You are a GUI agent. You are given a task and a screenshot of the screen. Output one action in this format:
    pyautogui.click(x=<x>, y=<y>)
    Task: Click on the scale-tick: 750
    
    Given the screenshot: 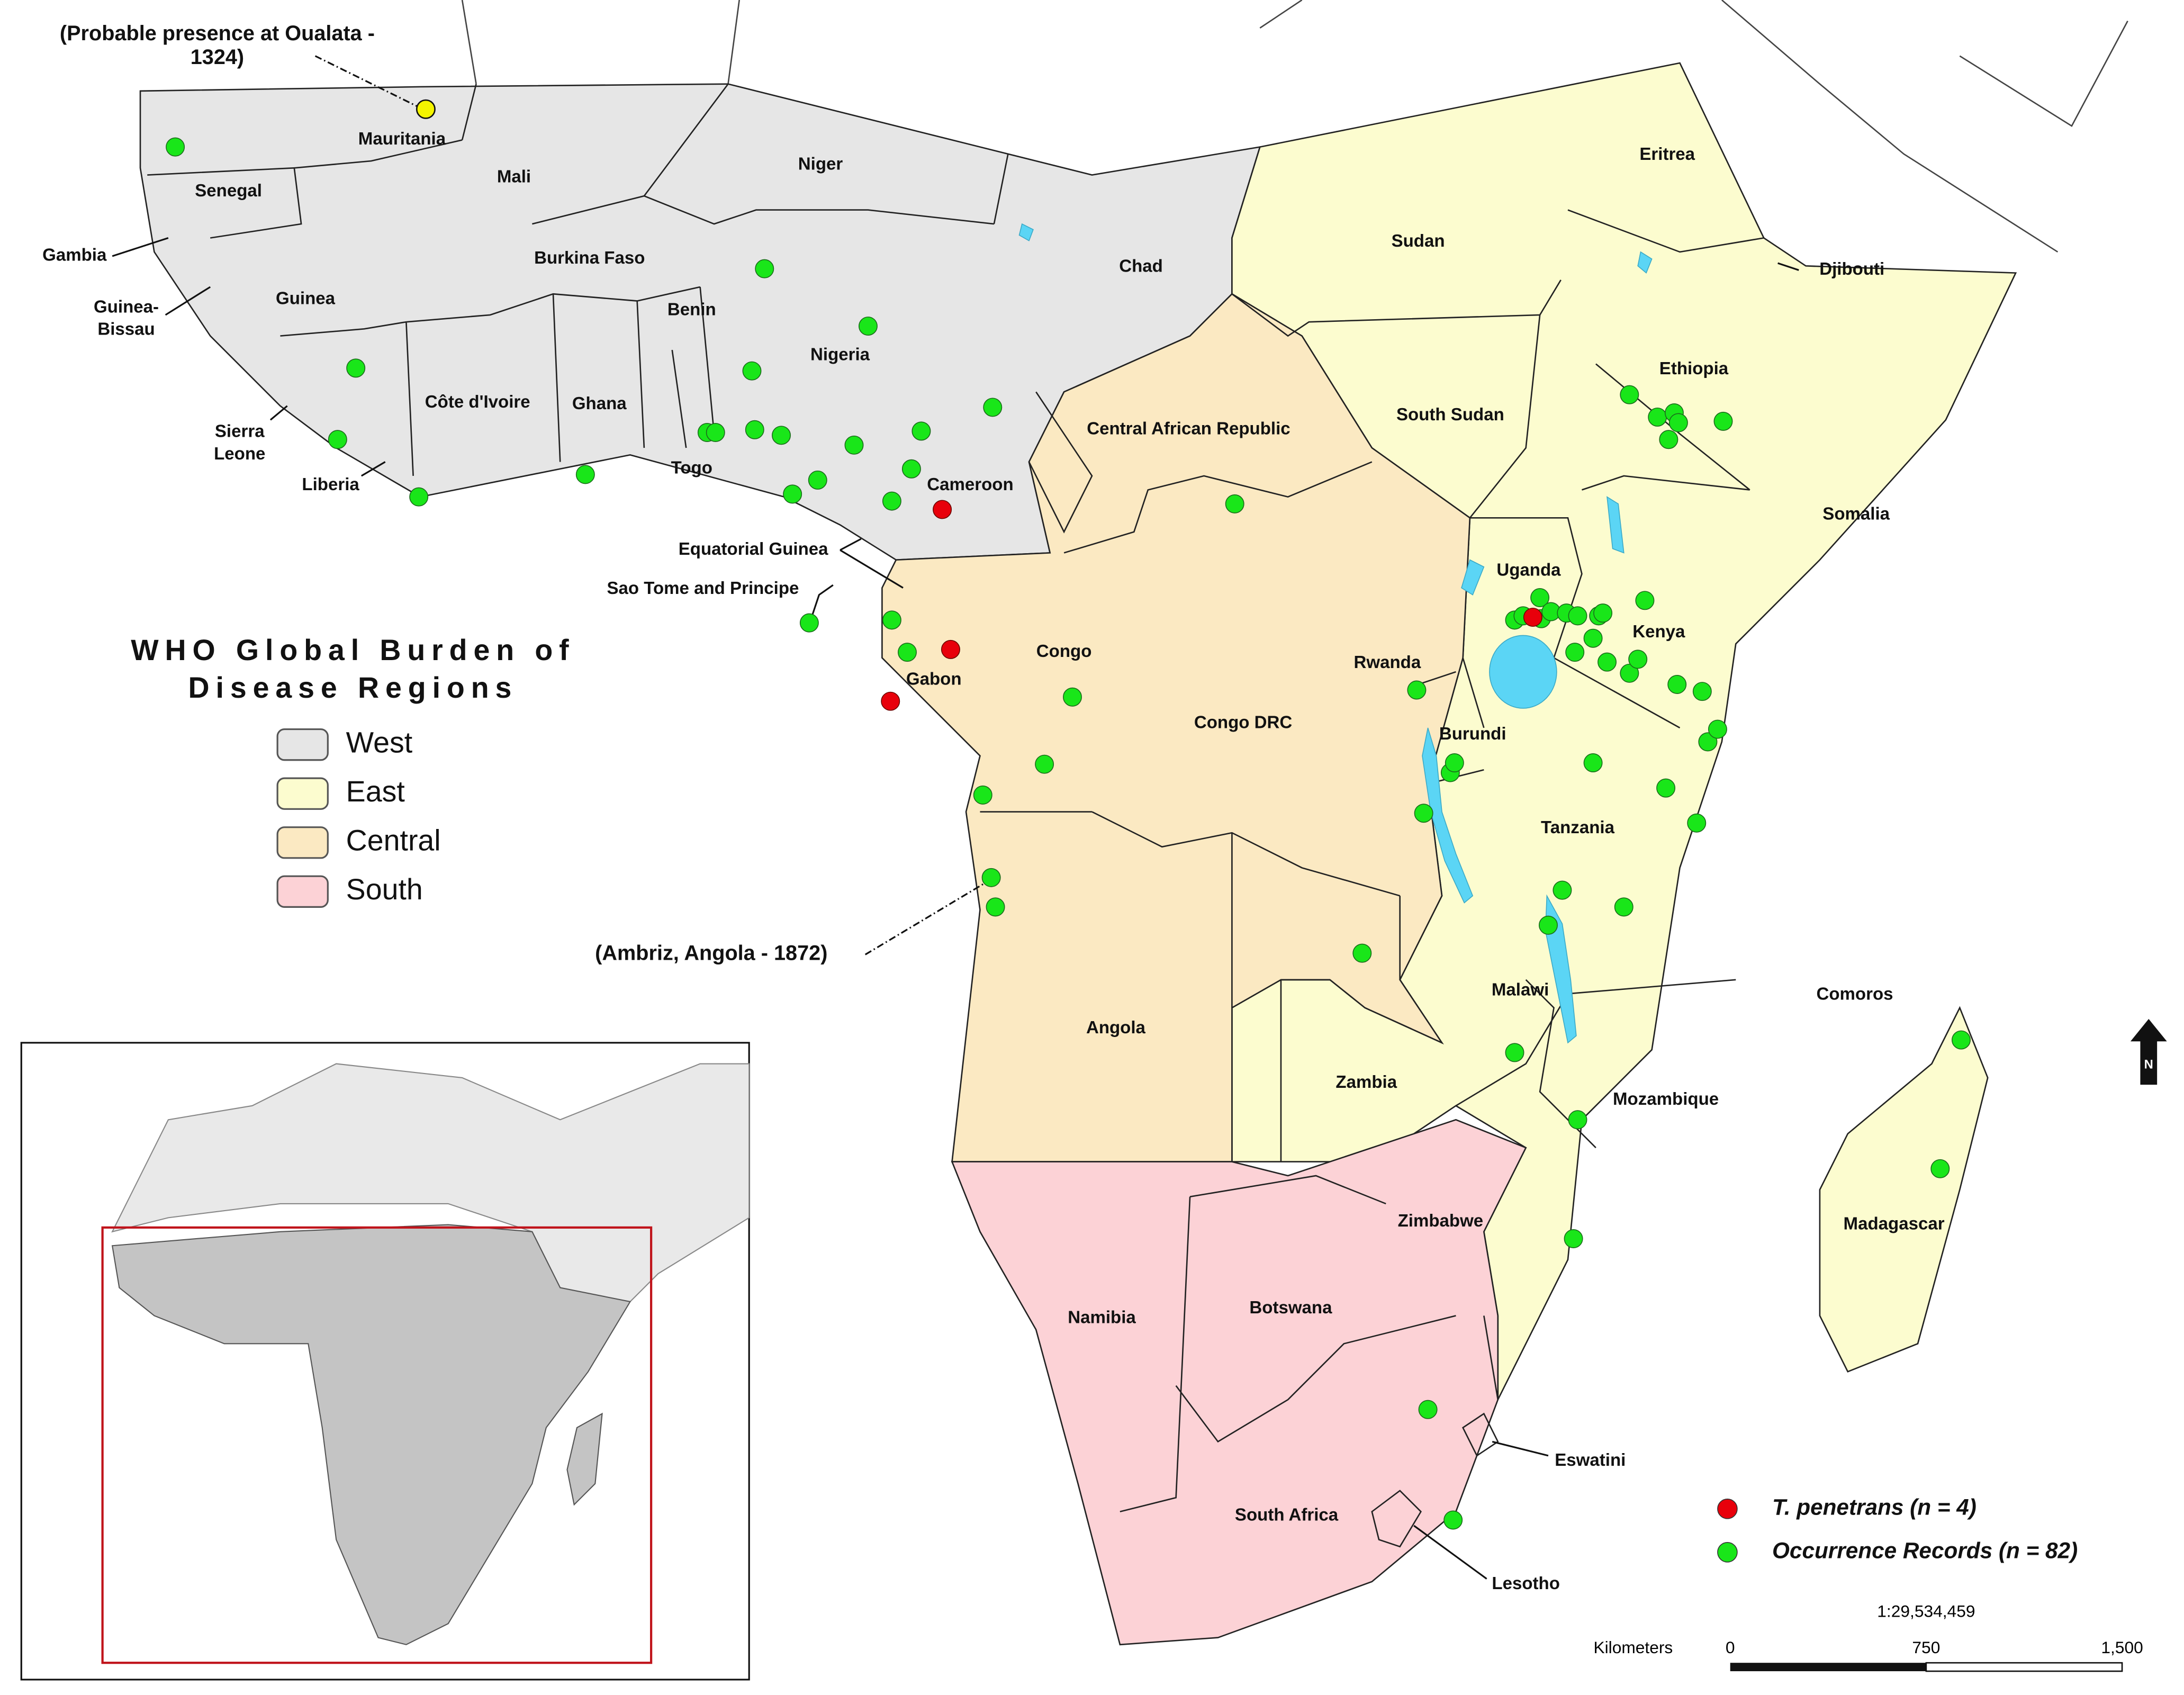 What is the action you would take?
    pyautogui.click(x=1926, y=1647)
    